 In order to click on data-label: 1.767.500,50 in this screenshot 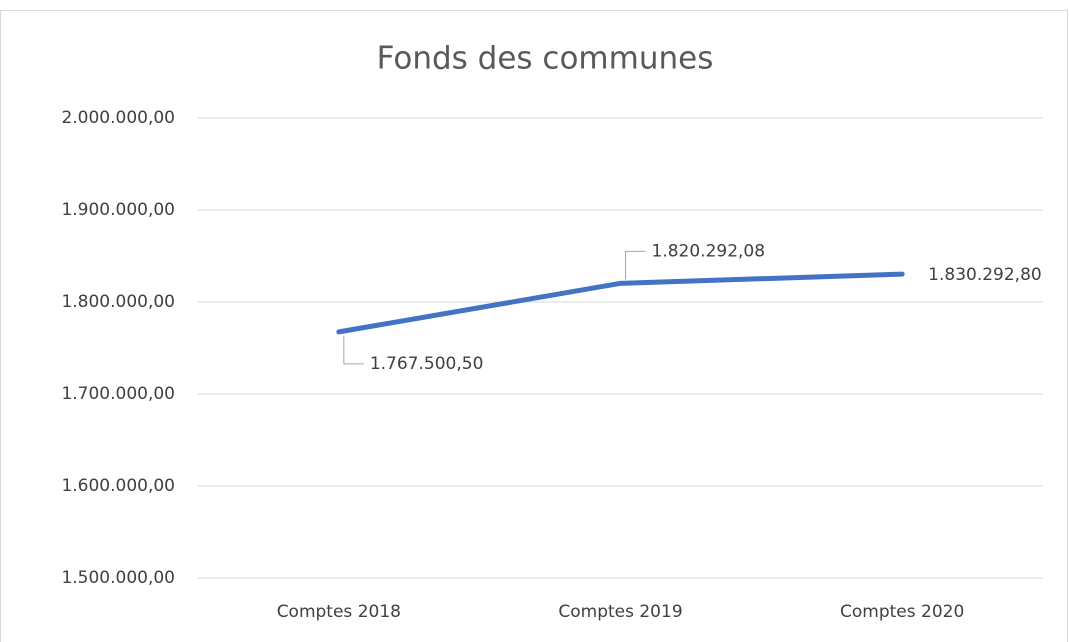, I will do `click(427, 364)`.